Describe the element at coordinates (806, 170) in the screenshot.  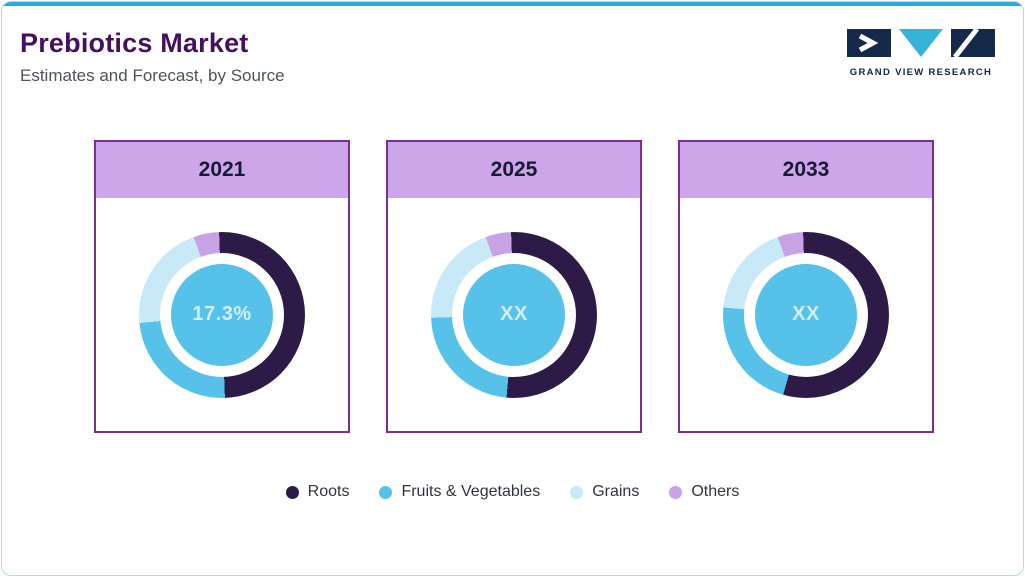
I see `card-header-year: 2033` at that location.